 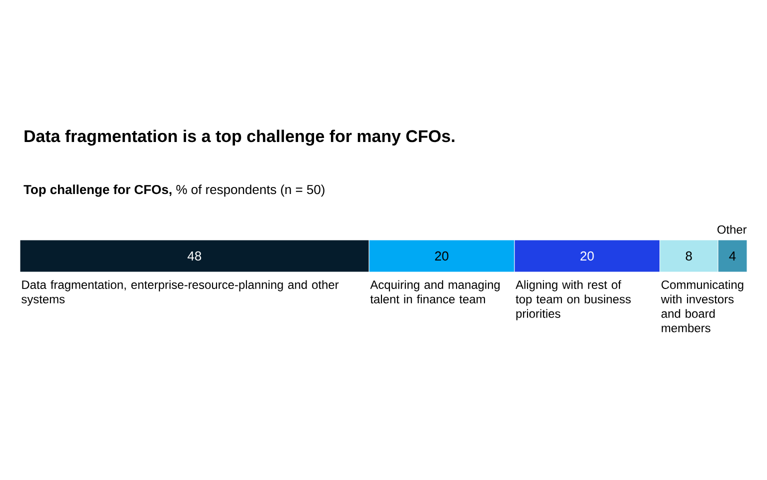 What do you see at coordinates (573, 300) in the screenshot?
I see `series-label: Aligning with rest of top team on business priorities` at bounding box center [573, 300].